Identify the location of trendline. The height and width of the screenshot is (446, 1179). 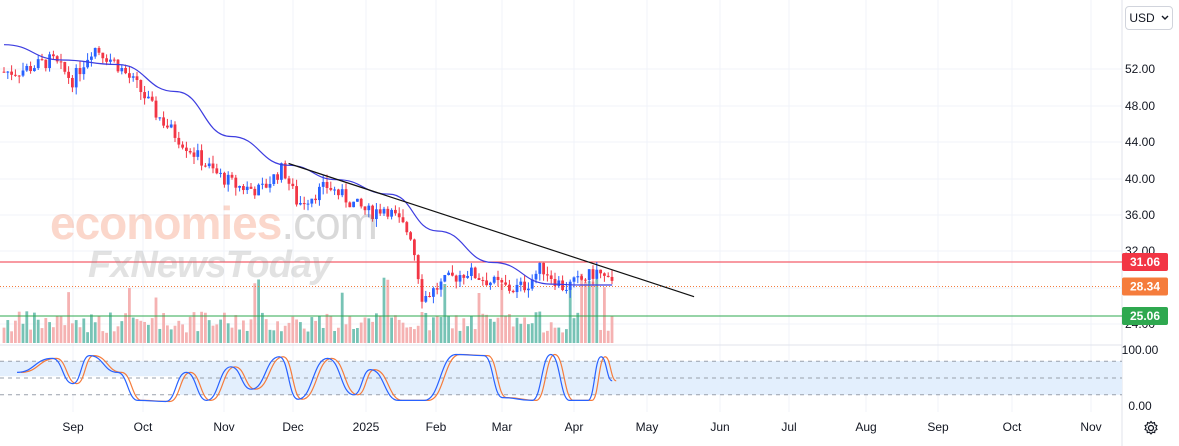
(491, 230).